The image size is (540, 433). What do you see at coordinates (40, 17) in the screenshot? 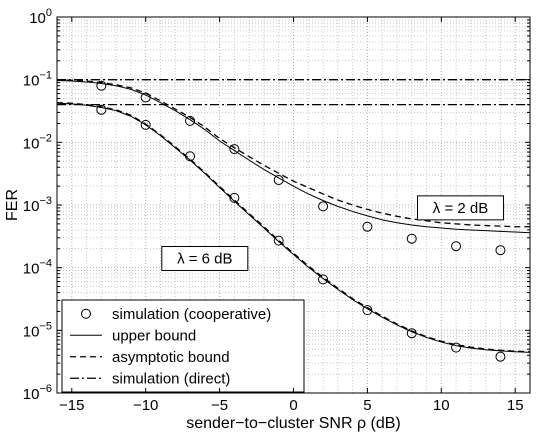
I see `y-tick-label: 10⁰` at bounding box center [40, 17].